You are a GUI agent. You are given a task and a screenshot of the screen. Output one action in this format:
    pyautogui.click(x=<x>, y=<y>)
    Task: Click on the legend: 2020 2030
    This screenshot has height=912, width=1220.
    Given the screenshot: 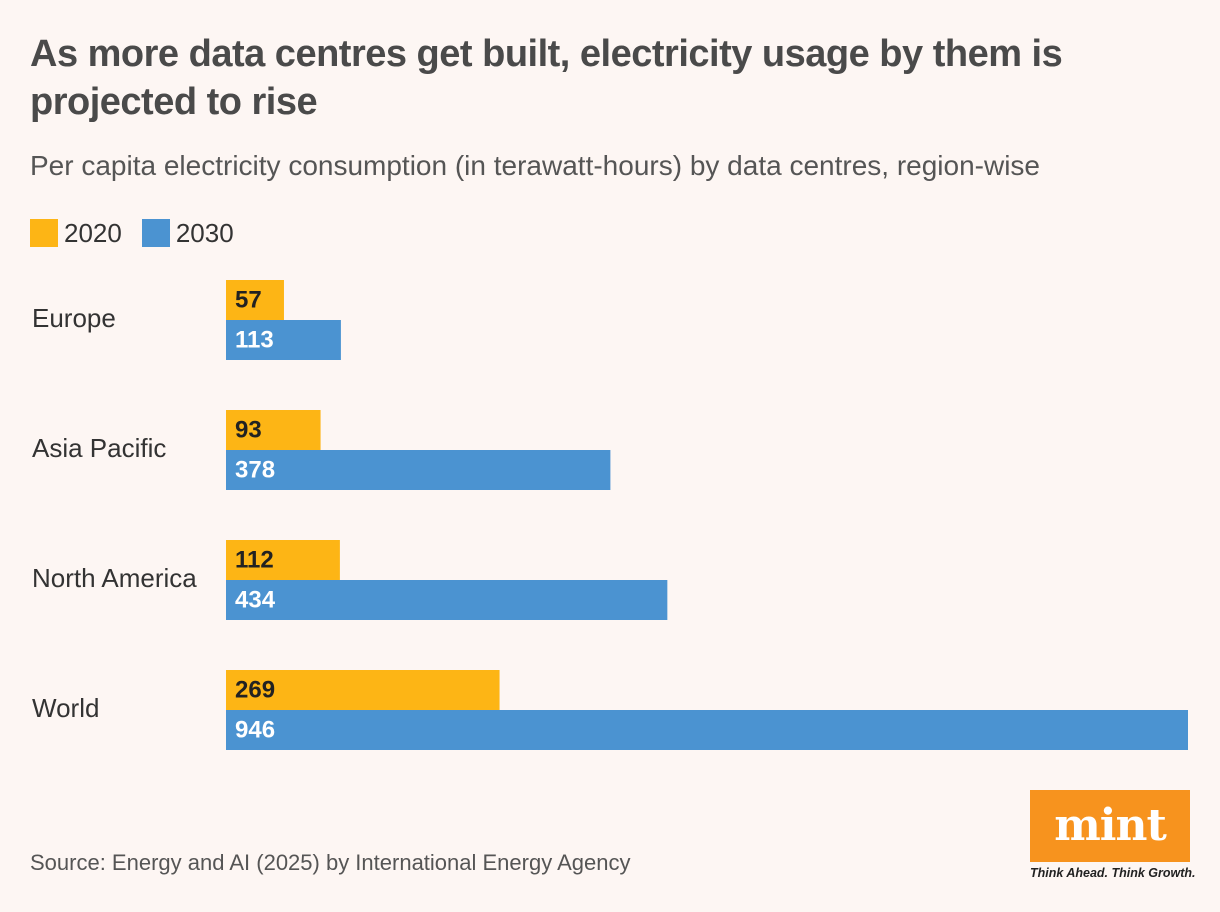 What is the action you would take?
    pyautogui.click(x=142, y=233)
    